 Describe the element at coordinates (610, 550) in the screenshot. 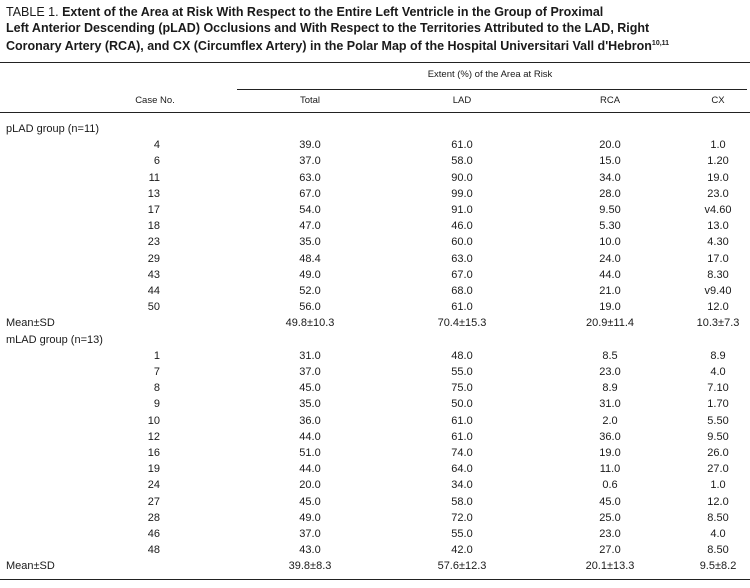

I see `cell: 27.0` at that location.